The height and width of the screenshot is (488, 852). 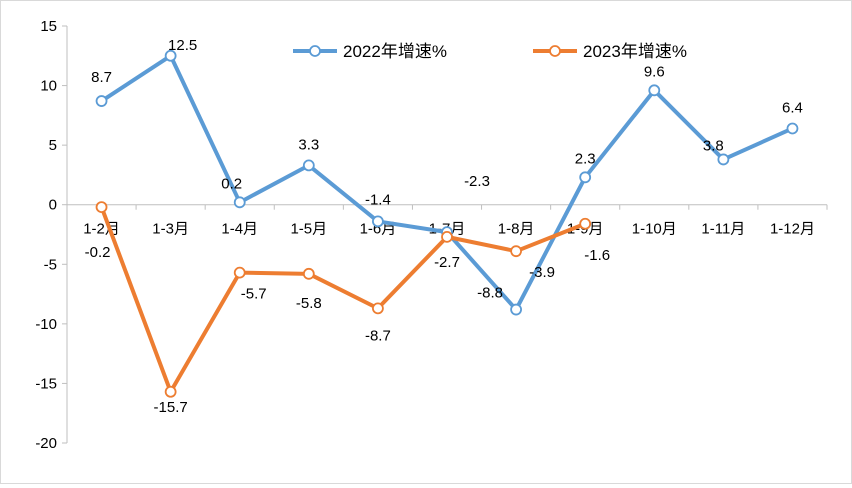 I want to click on data-label: 9.6, so click(x=654, y=71).